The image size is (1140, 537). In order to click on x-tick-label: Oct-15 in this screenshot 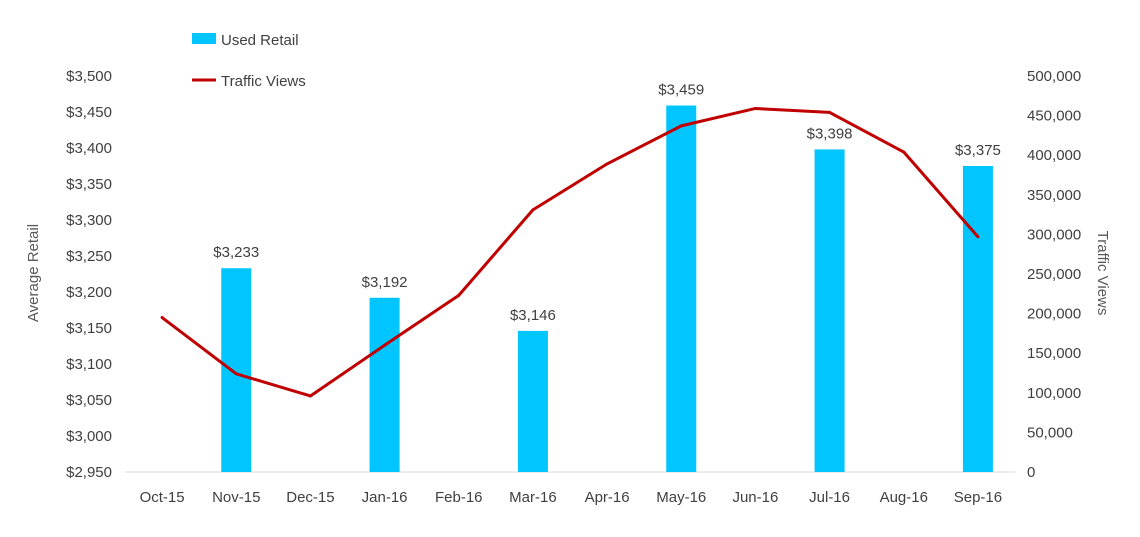, I will do `click(162, 497)`.